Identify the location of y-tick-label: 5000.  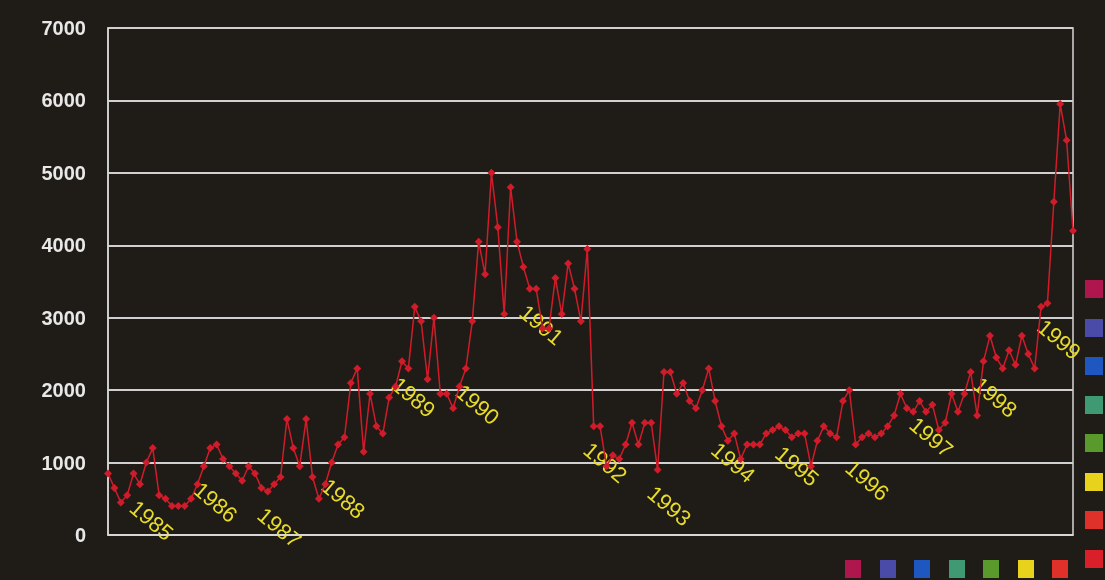
(63, 172).